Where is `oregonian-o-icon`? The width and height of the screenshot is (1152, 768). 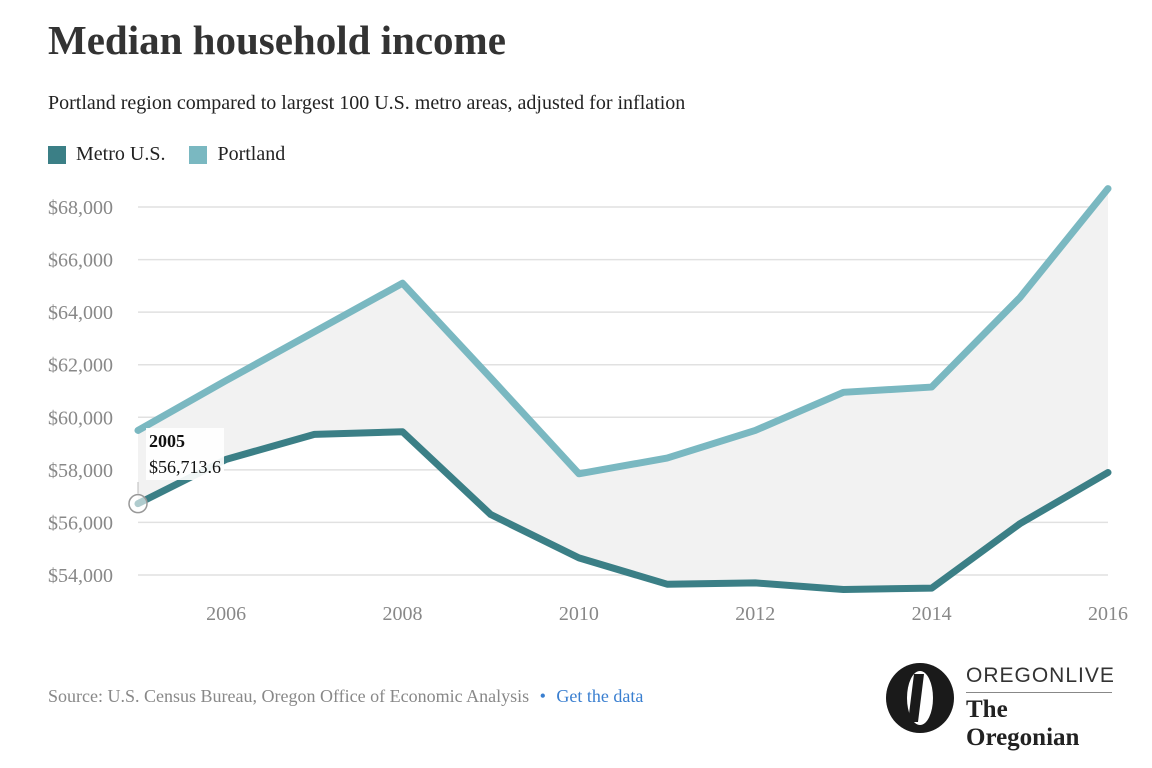
oregonian-o-icon is located at coordinates (920, 698).